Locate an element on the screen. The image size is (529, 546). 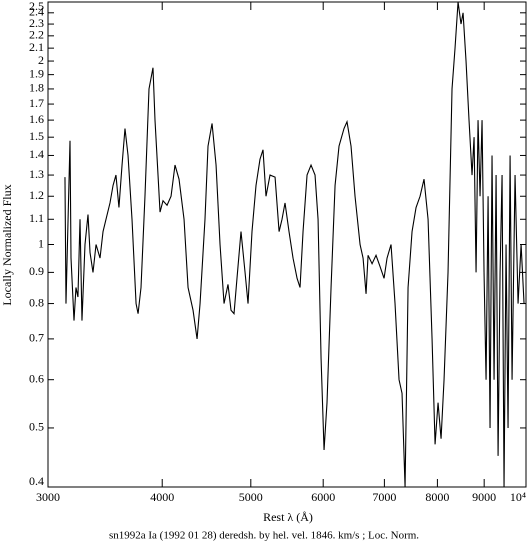
y-tick-label: 2.1 is located at coordinates (36, 47).